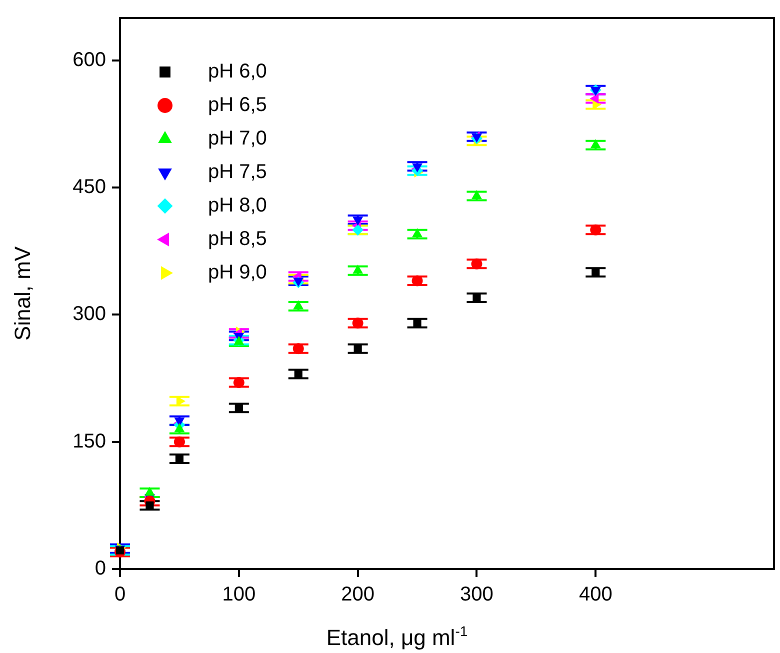  Describe the element at coordinates (89, 441) in the screenshot. I see `y-tick-label: 150` at that location.